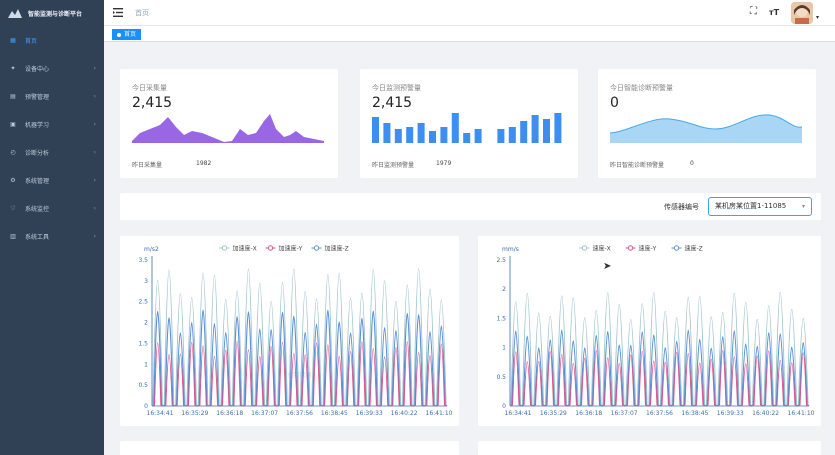 The width and height of the screenshot is (835, 455). Describe the element at coordinates (13, 236) in the screenshot. I see `tool-icon: ▥` at that location.